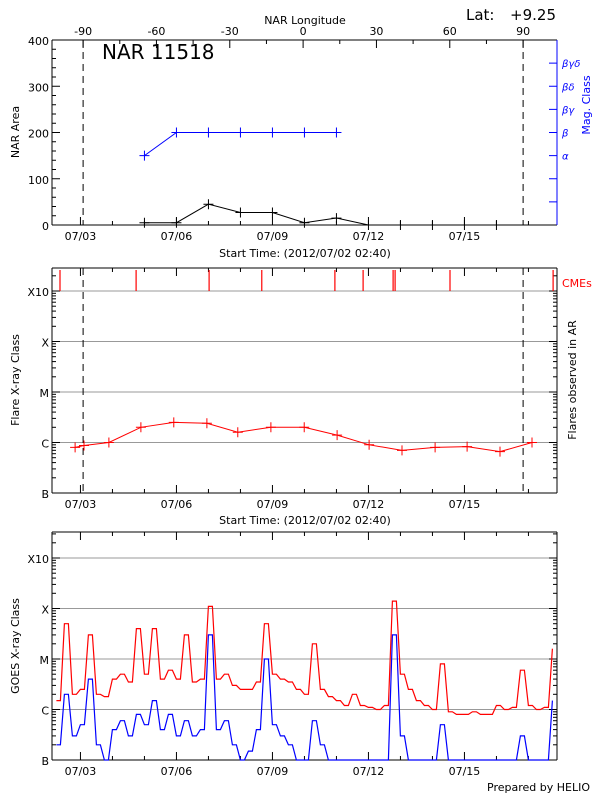 This screenshot has height=800, width=600. I want to click on longitude-tick-label: 90, so click(523, 31).